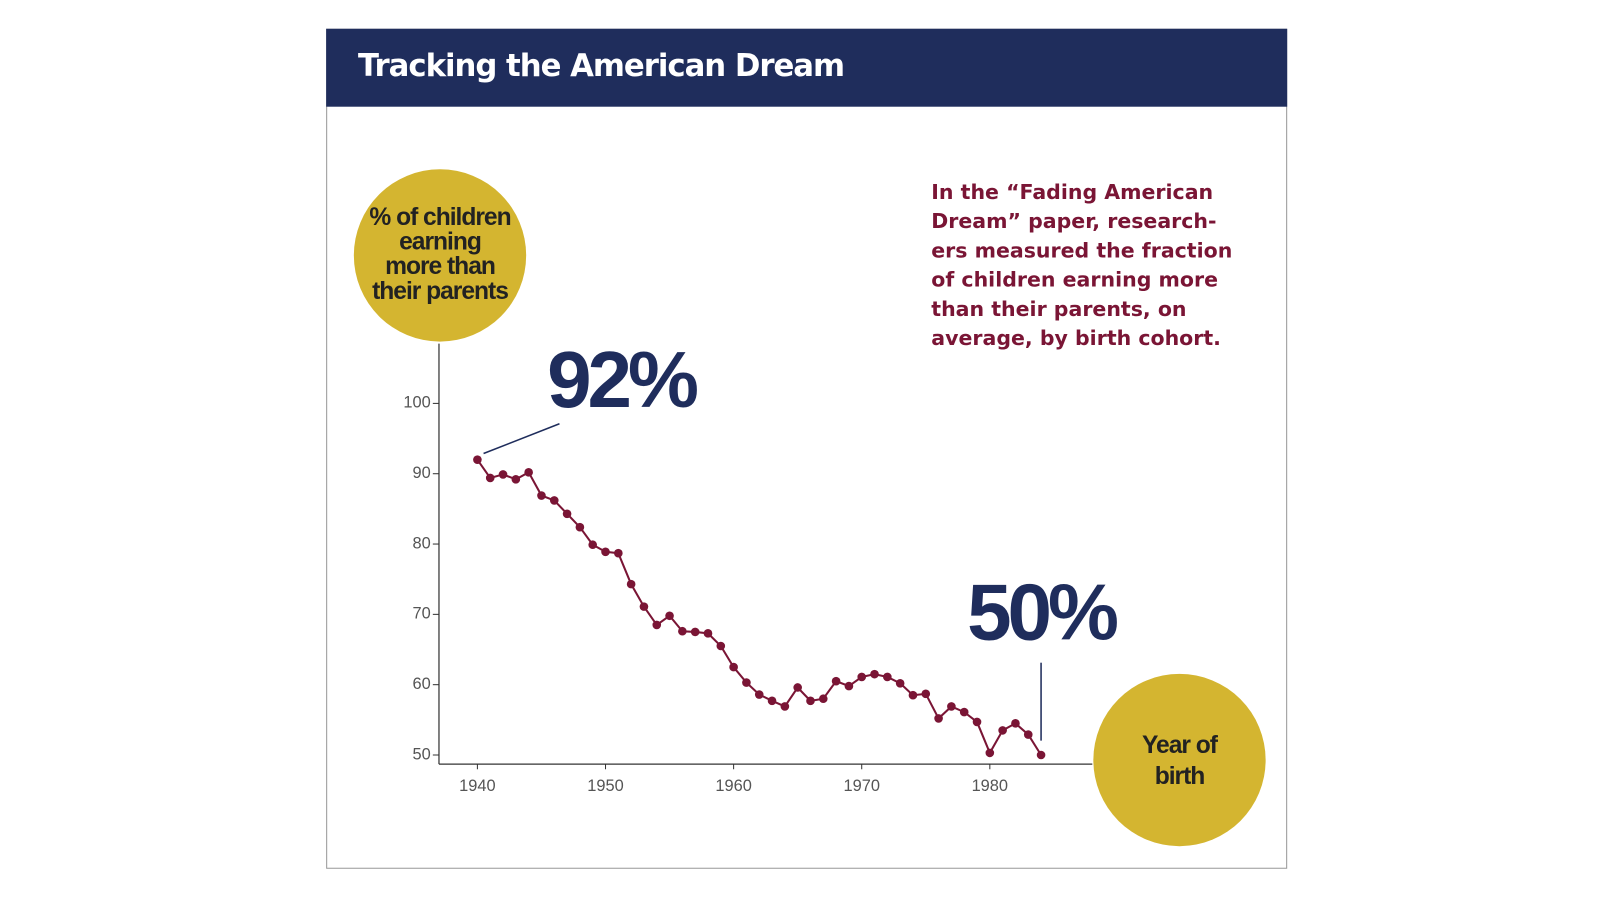 The image size is (1600, 917). What do you see at coordinates (521, 439) in the screenshot?
I see `callout-line` at bounding box center [521, 439].